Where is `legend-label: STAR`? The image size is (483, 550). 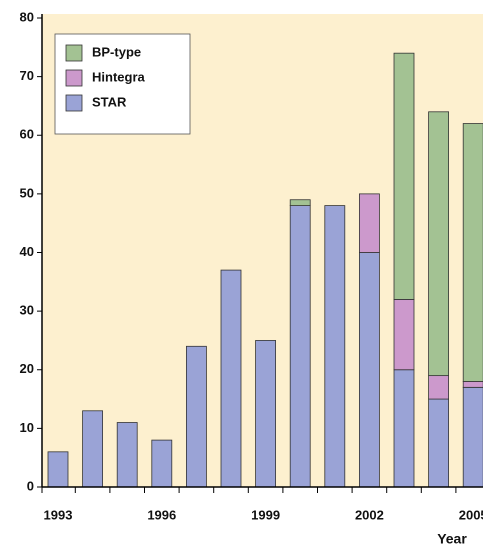 legend-label: STAR is located at coordinates (109, 101).